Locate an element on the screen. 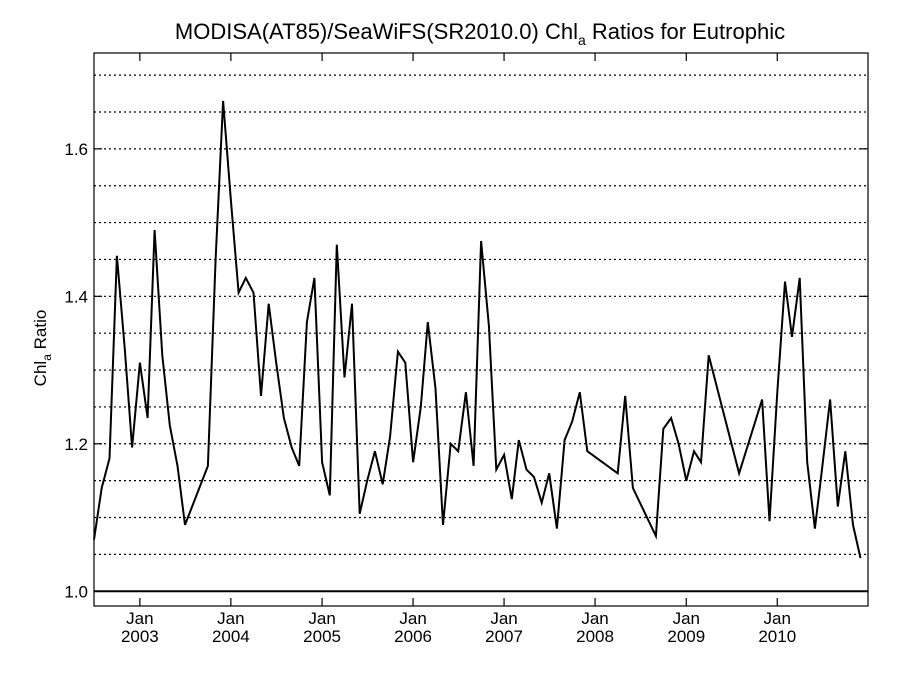  x-tick-year-label: 2003 is located at coordinates (140, 636).